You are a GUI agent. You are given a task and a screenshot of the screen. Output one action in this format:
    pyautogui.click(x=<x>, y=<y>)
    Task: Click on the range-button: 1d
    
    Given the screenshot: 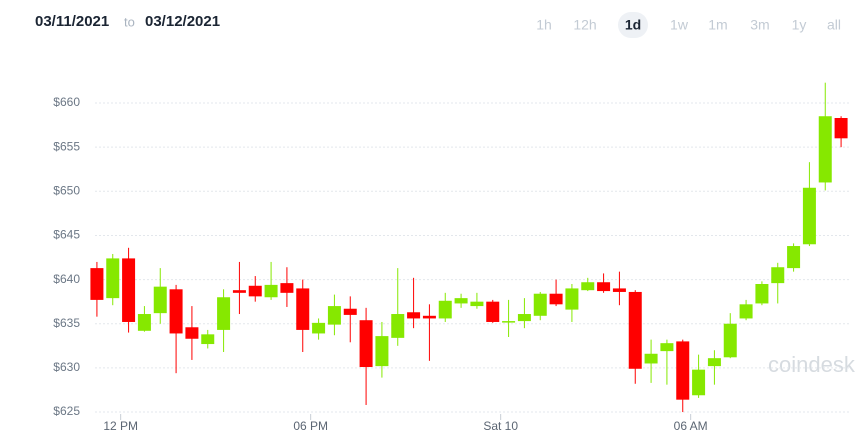 What is the action you would take?
    pyautogui.click(x=633, y=25)
    